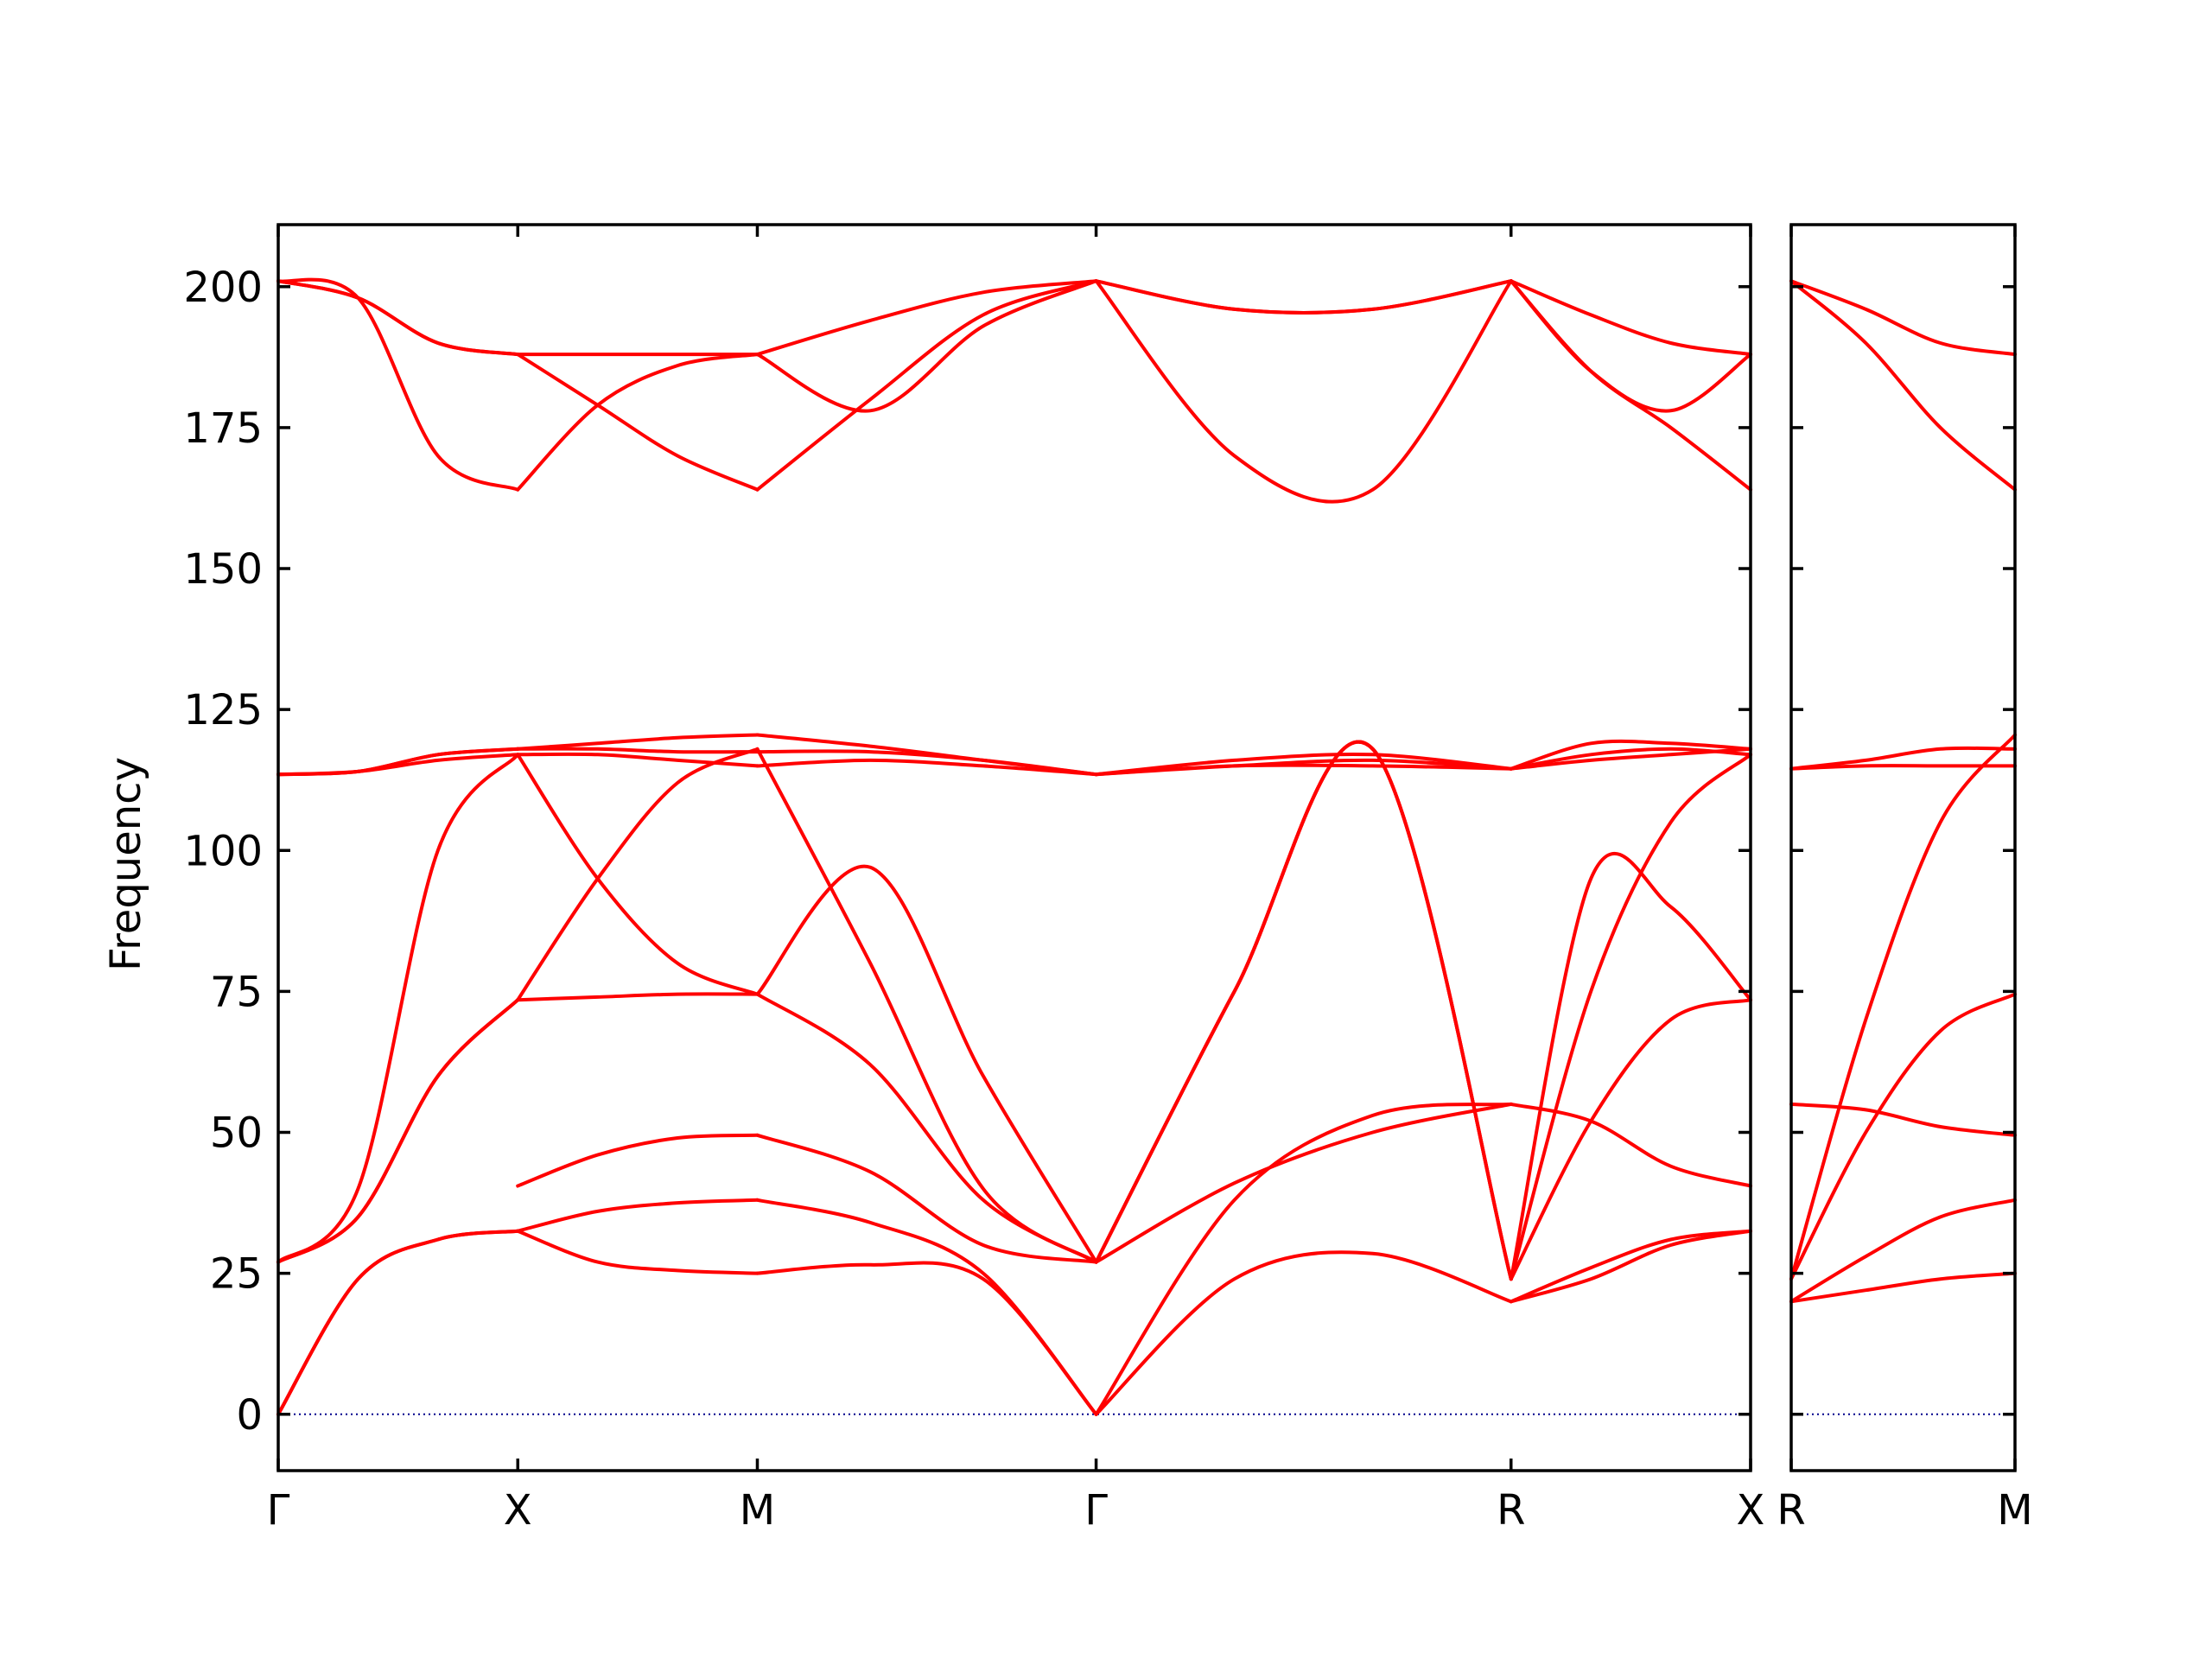 This screenshot has height=1659, width=2212. What do you see at coordinates (223, 851) in the screenshot?
I see `y-tick-label: 100` at bounding box center [223, 851].